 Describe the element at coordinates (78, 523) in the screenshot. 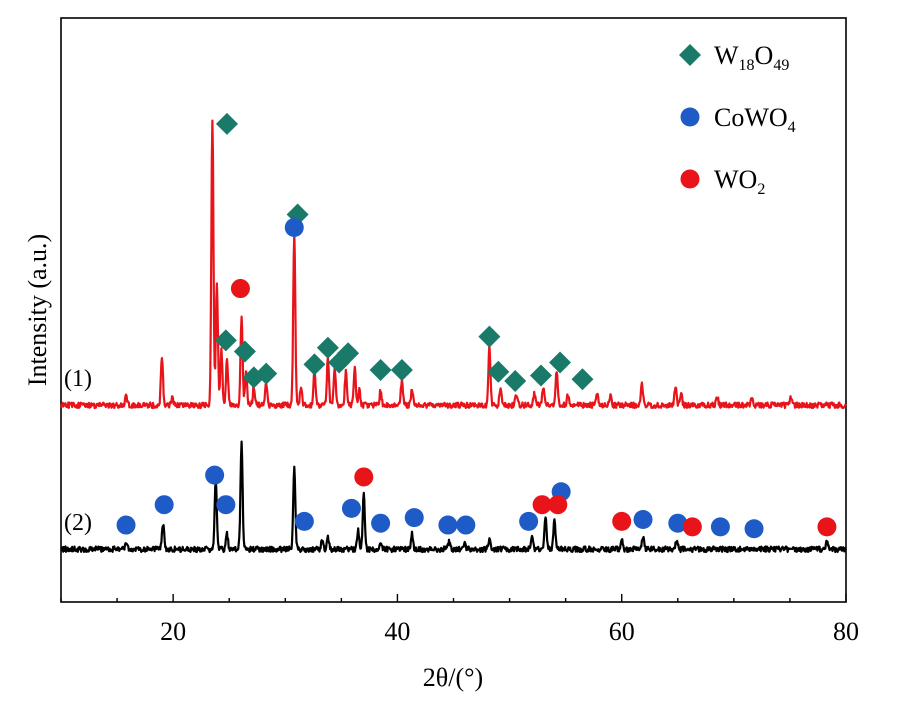

I see `series-label-2: (2)` at that location.